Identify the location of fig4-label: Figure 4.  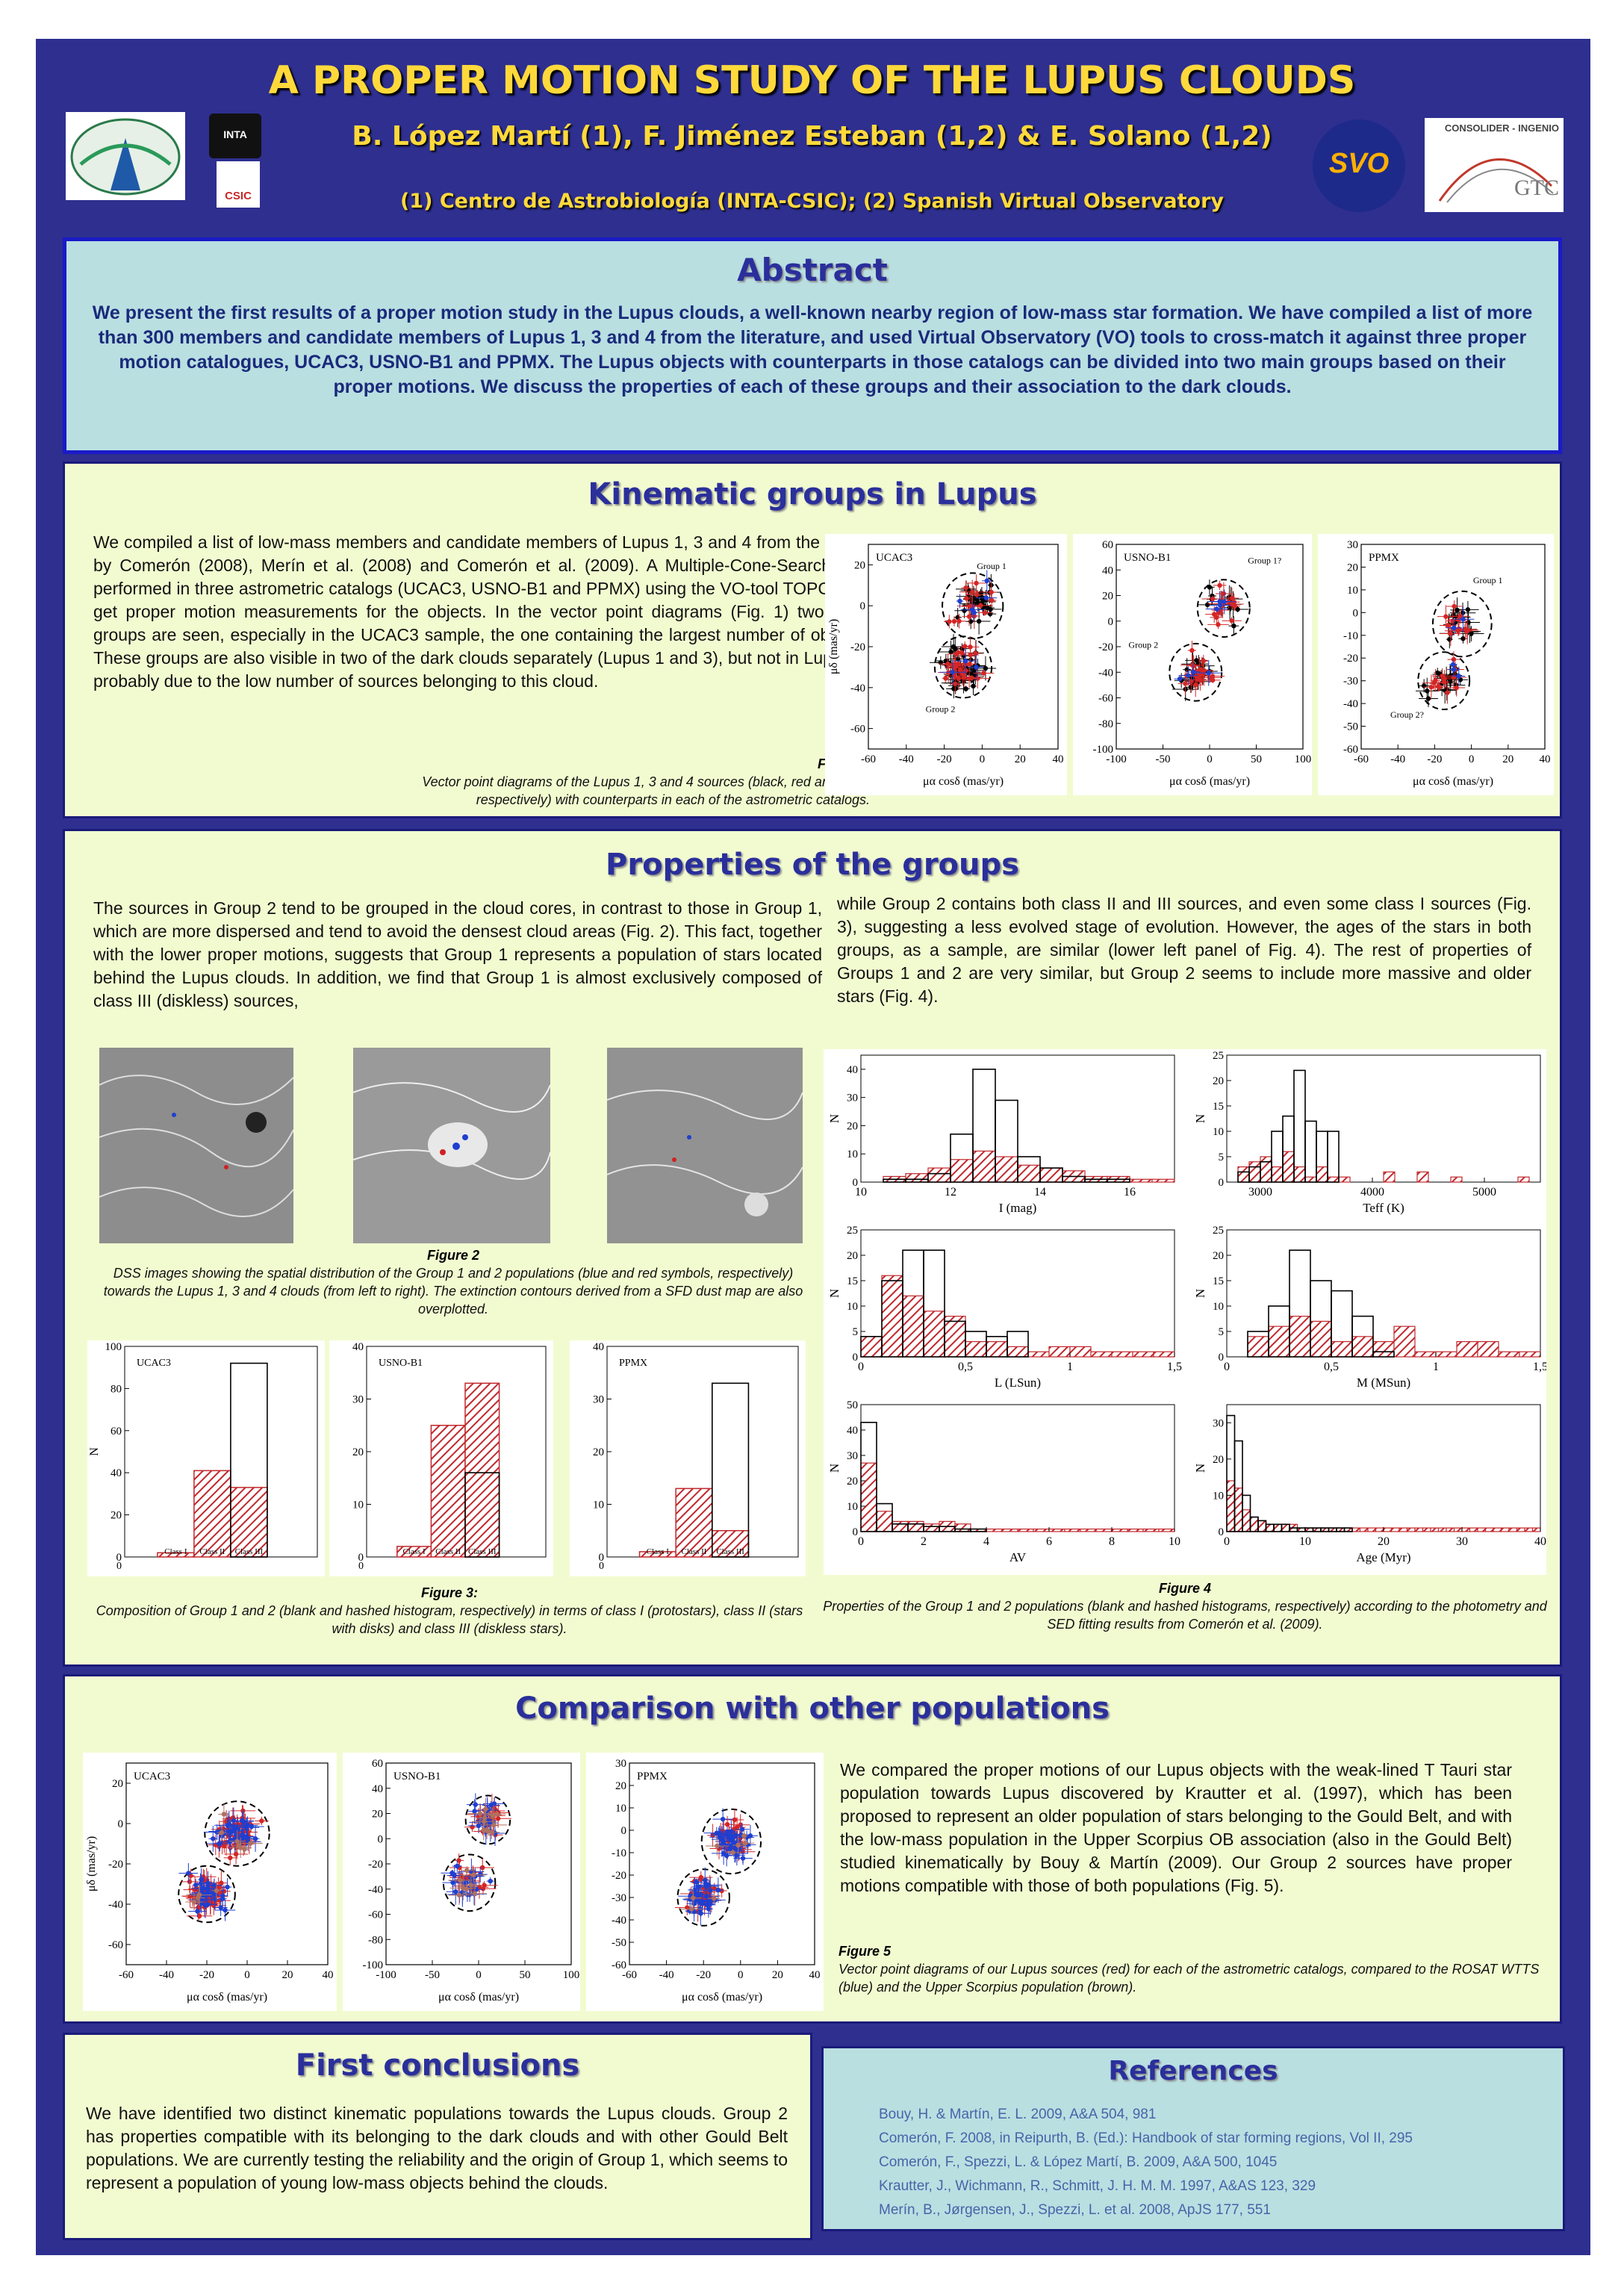
(1184, 1589).